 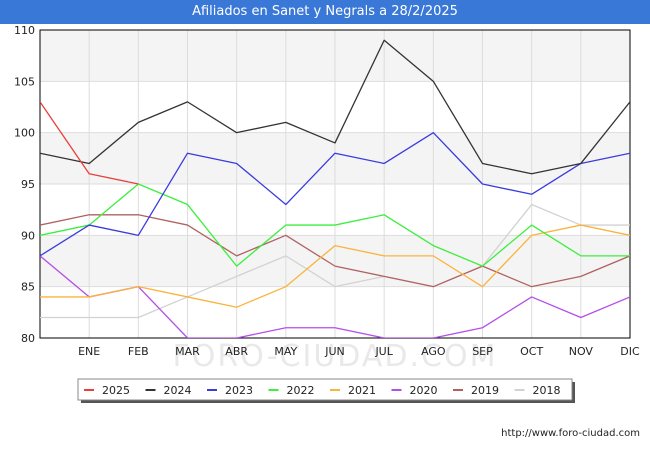 What do you see at coordinates (325, 12) in the screenshot?
I see `chart-title: Afiliados en Sanet y Negrals a 28/2/2025` at bounding box center [325, 12].